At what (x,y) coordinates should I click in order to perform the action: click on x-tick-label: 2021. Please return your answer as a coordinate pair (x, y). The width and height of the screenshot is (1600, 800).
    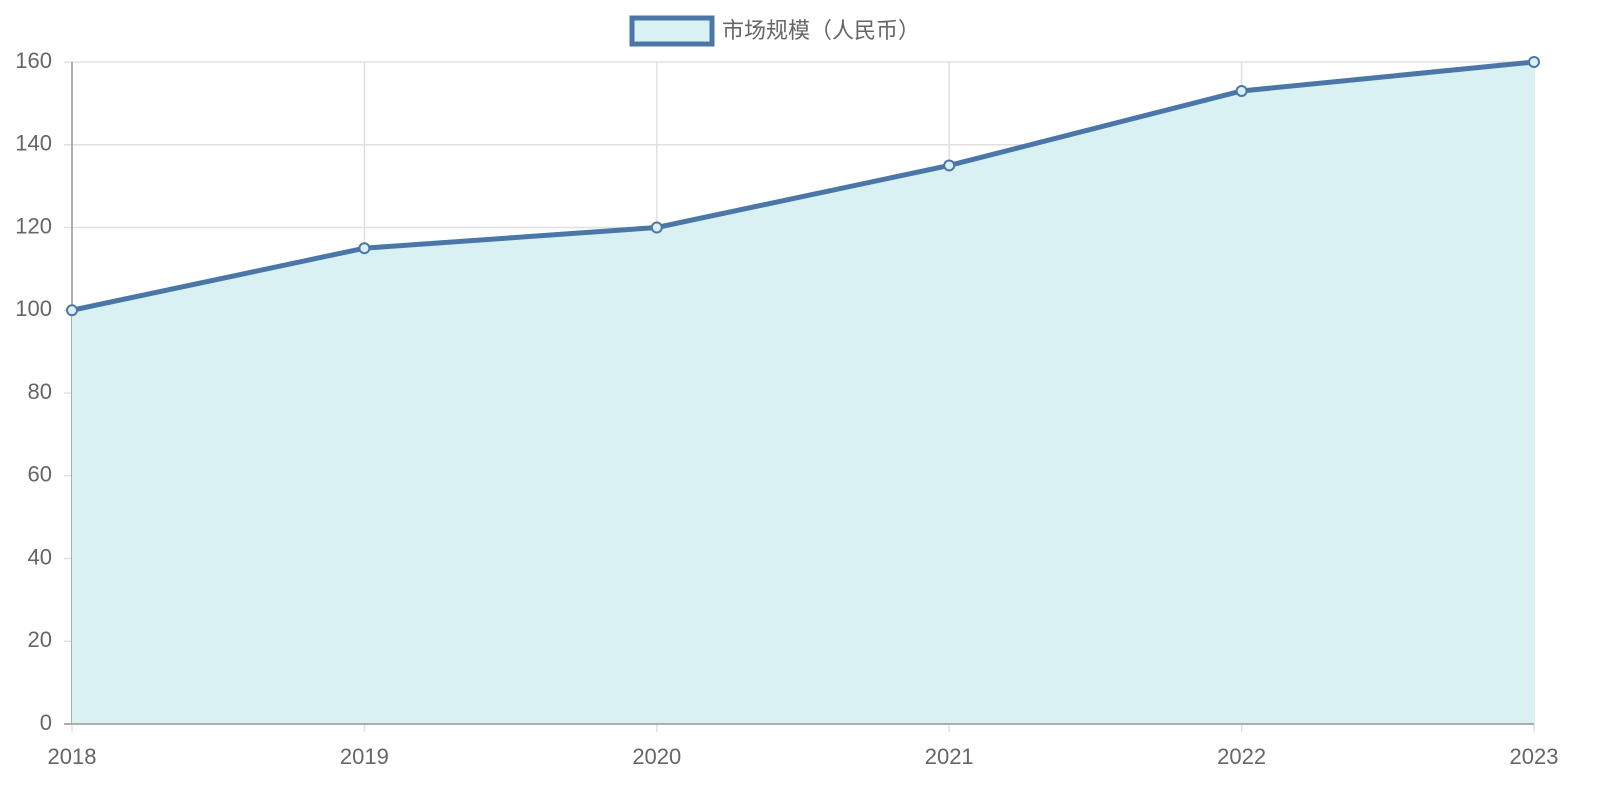
    Looking at the image, I should click on (949, 756).